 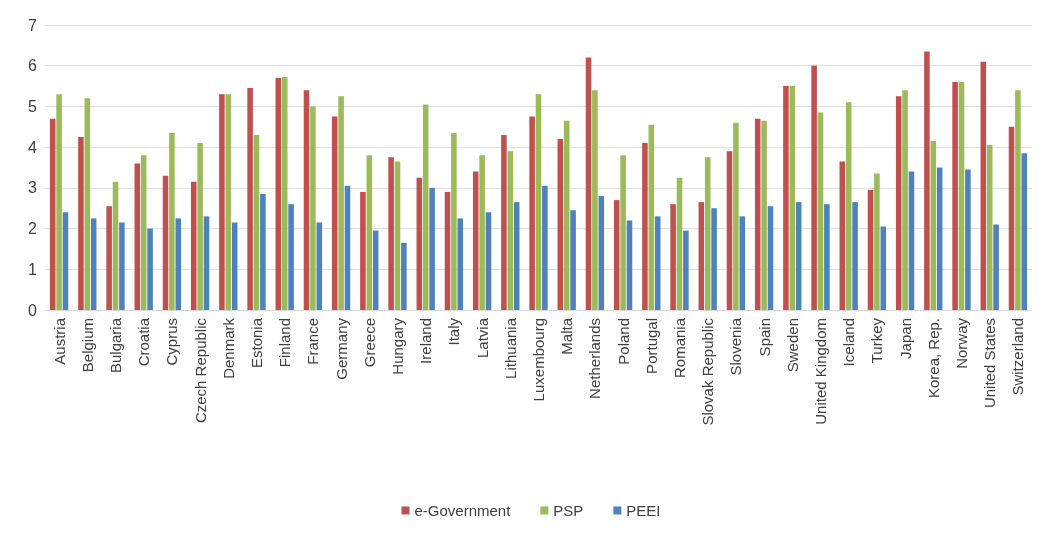 I want to click on x-tick-label: Luxembourg, so click(x=538, y=360).